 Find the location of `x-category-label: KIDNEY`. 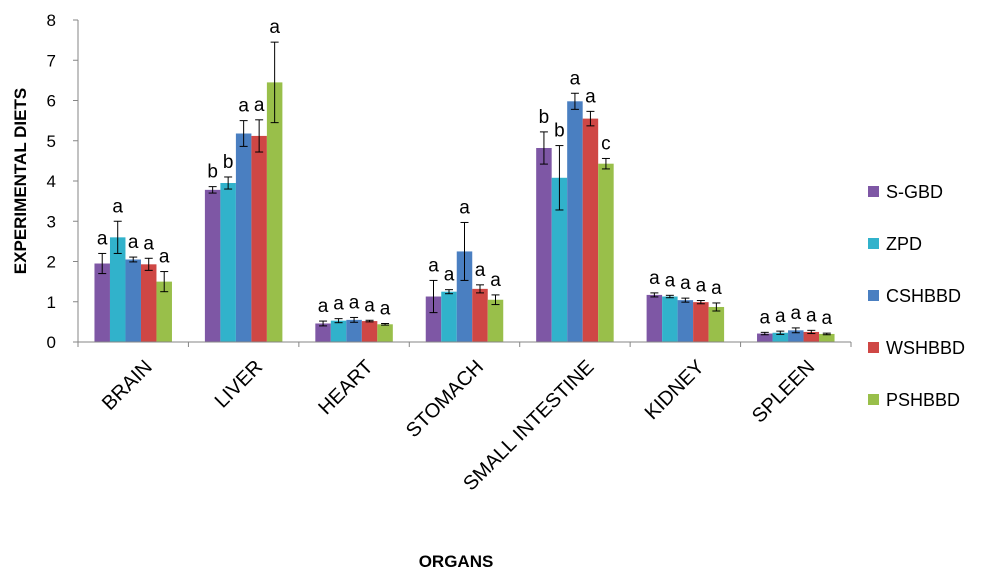

x-category-label: KIDNEY is located at coordinates (675, 390).